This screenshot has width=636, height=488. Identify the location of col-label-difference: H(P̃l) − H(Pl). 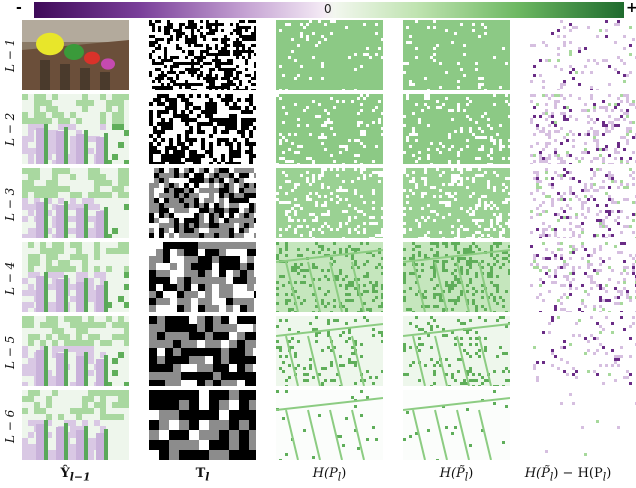
(568, 475).